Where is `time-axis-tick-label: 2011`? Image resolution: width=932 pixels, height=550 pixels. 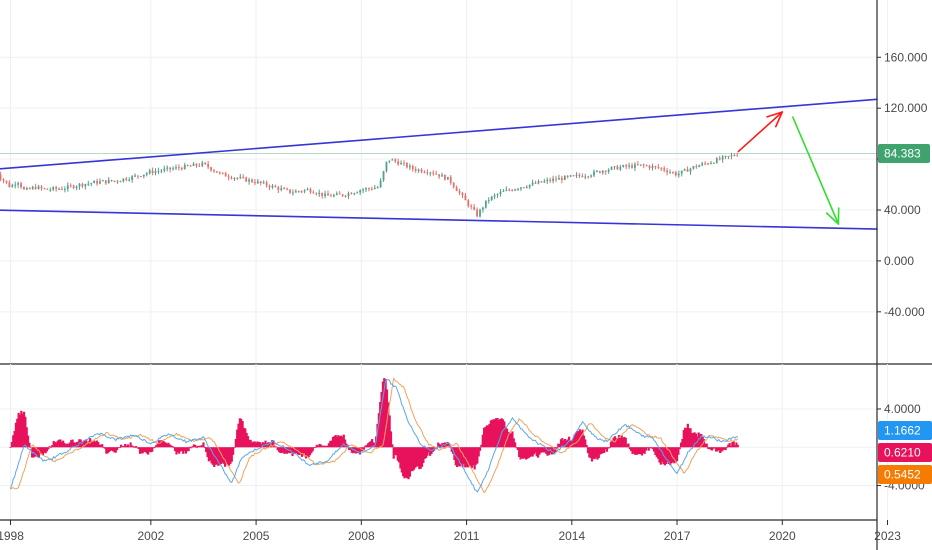
time-axis-tick-label: 2011 is located at coordinates (467, 536).